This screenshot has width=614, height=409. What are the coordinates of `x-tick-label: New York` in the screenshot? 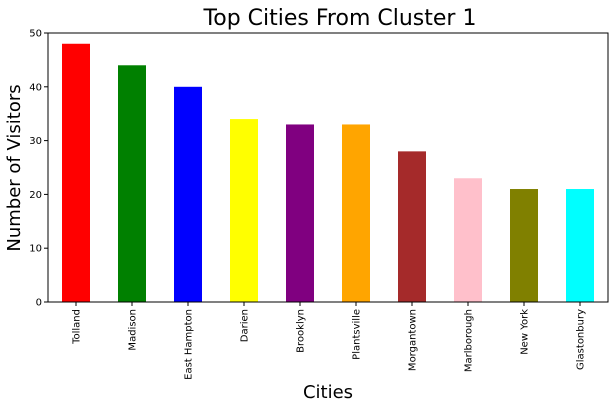 It's located at (525, 332).